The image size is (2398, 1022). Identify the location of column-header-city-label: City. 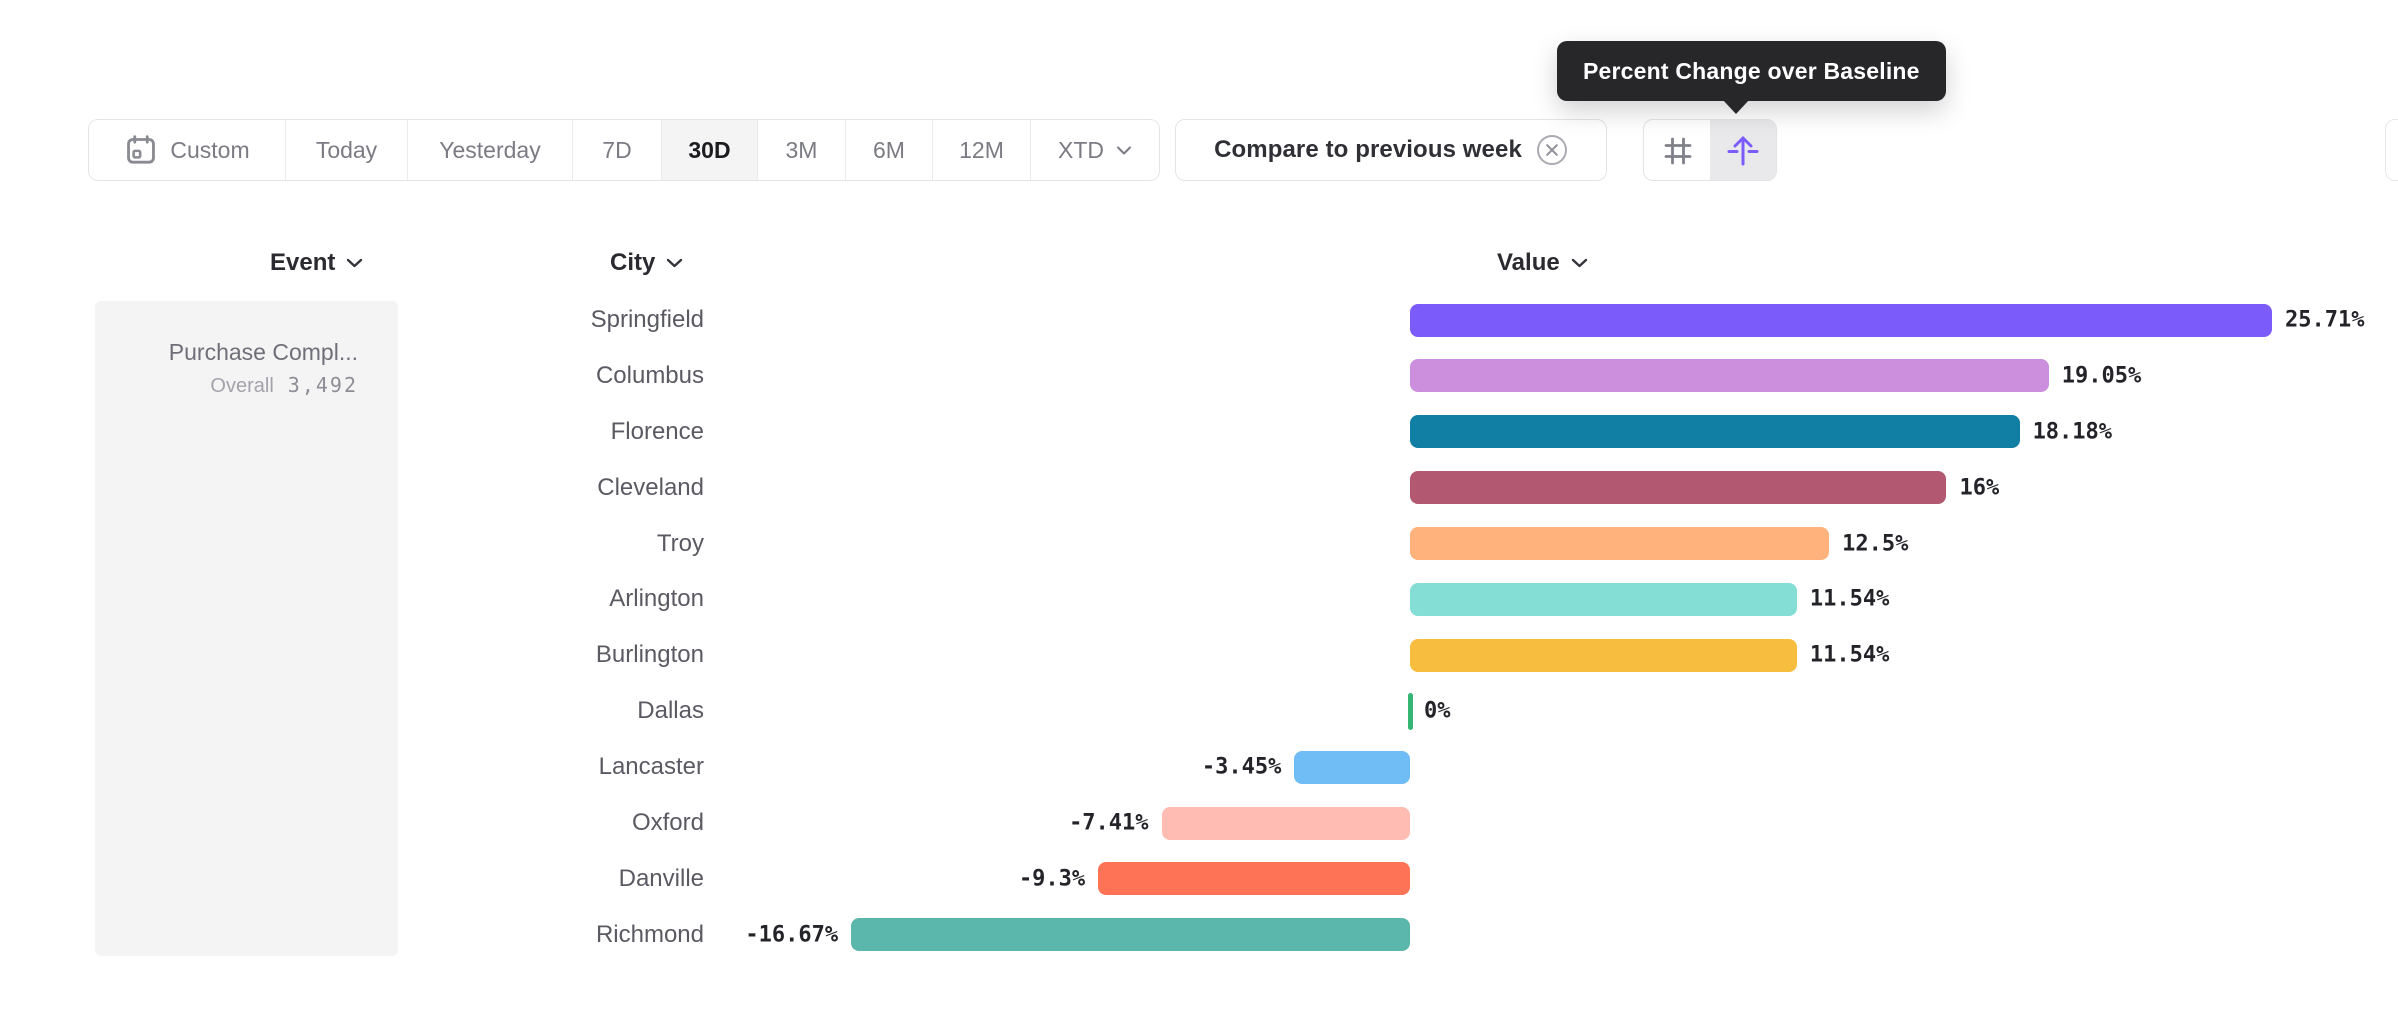
(633, 262).